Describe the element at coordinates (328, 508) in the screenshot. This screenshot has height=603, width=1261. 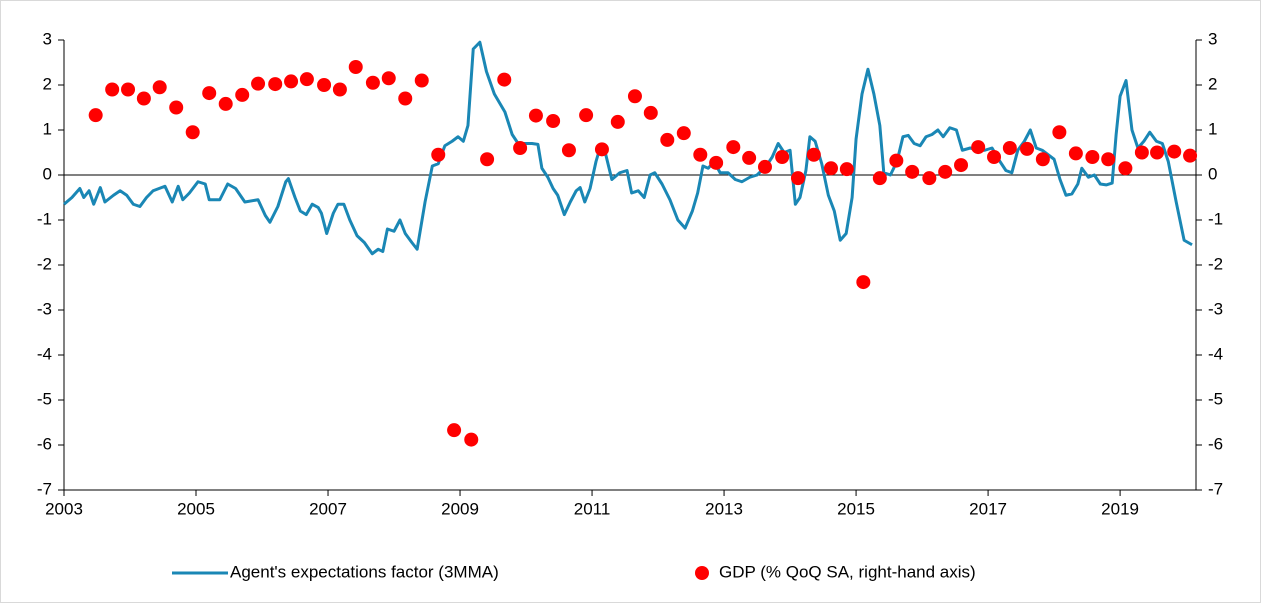
I see `x-tick-label: 2007` at that location.